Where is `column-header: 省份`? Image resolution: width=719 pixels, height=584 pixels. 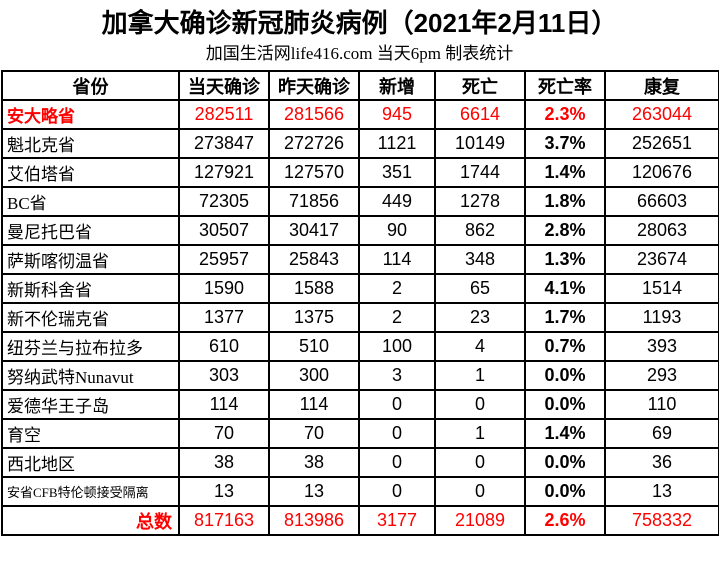
column-header: 省份 is located at coordinates (90, 85).